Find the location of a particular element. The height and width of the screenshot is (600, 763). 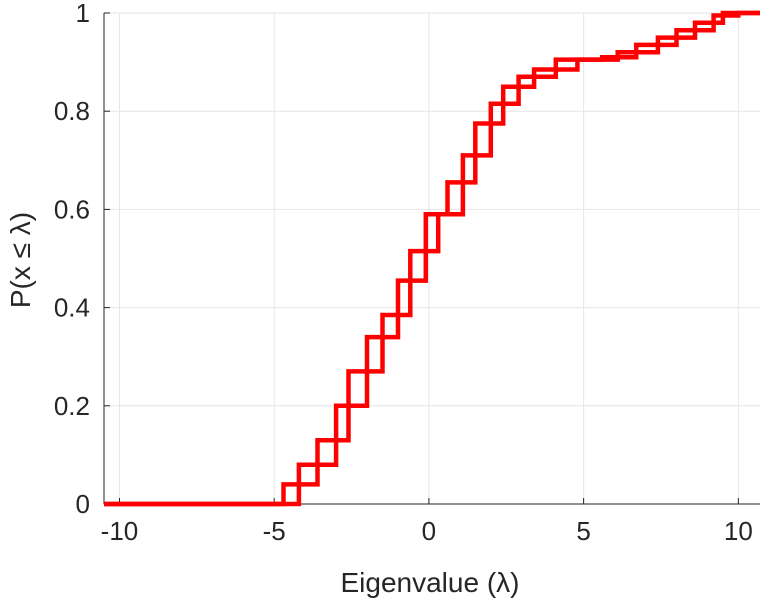

x-tick-label: 0 is located at coordinates (429, 531).